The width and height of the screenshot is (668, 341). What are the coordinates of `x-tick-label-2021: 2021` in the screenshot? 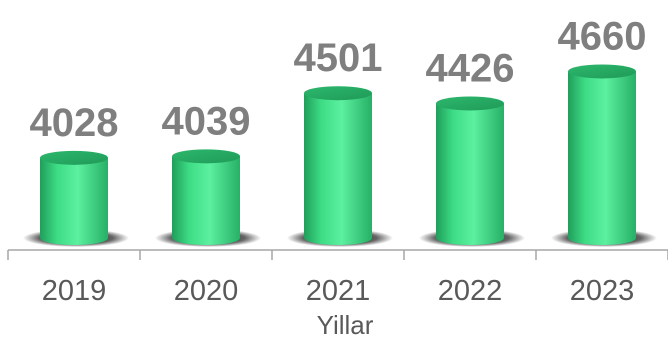 It's located at (338, 291).